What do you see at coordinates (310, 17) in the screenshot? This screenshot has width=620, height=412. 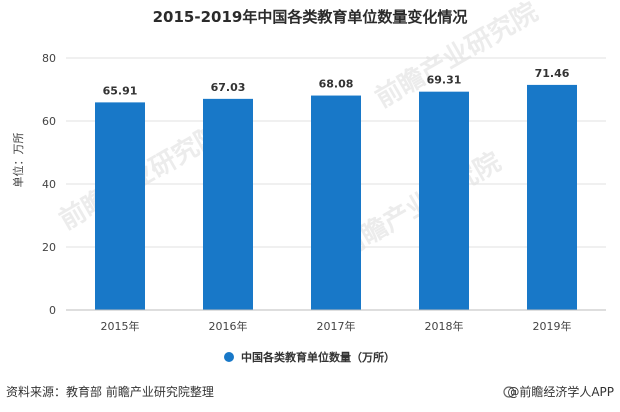 I see `chart-title: 2015-2019年中国各类教育单位数量变化情况` at bounding box center [310, 17].